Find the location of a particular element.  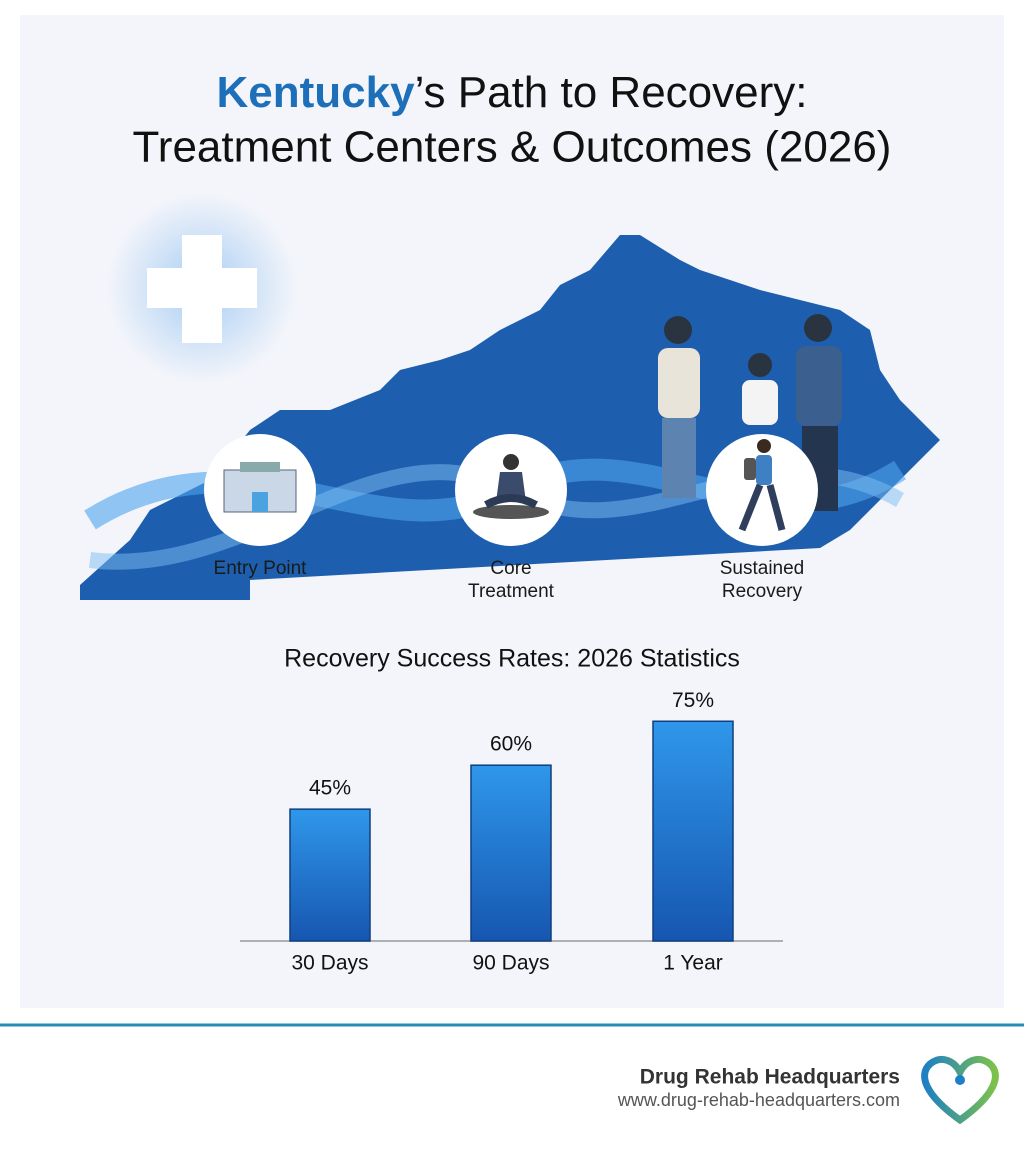

stage-label: Core Treatment is located at coordinates (511, 580).